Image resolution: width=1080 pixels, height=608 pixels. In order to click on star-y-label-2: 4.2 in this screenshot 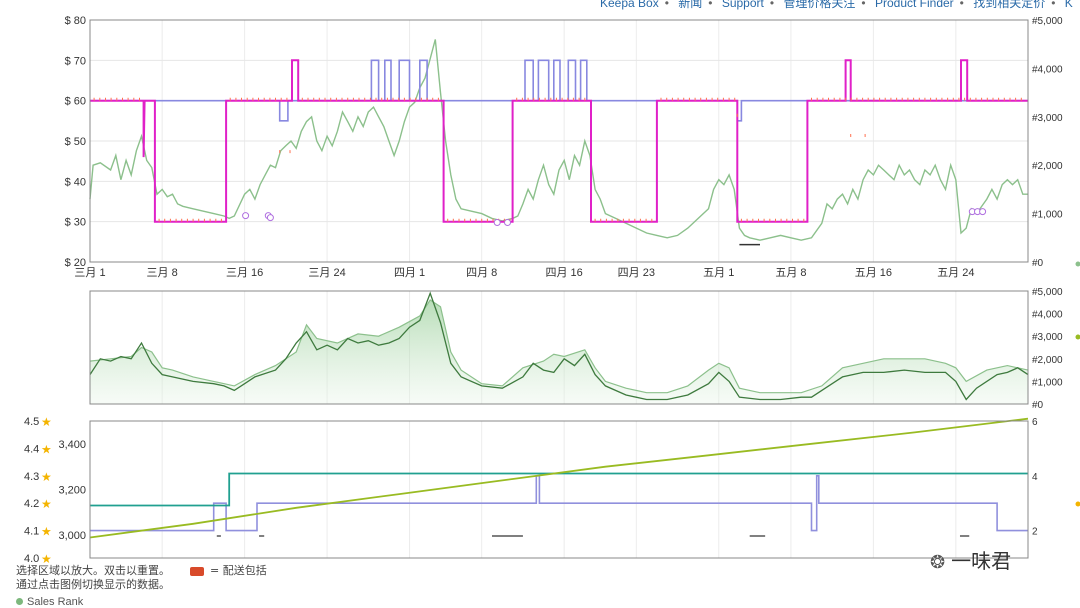, I will do `click(31, 504)`.